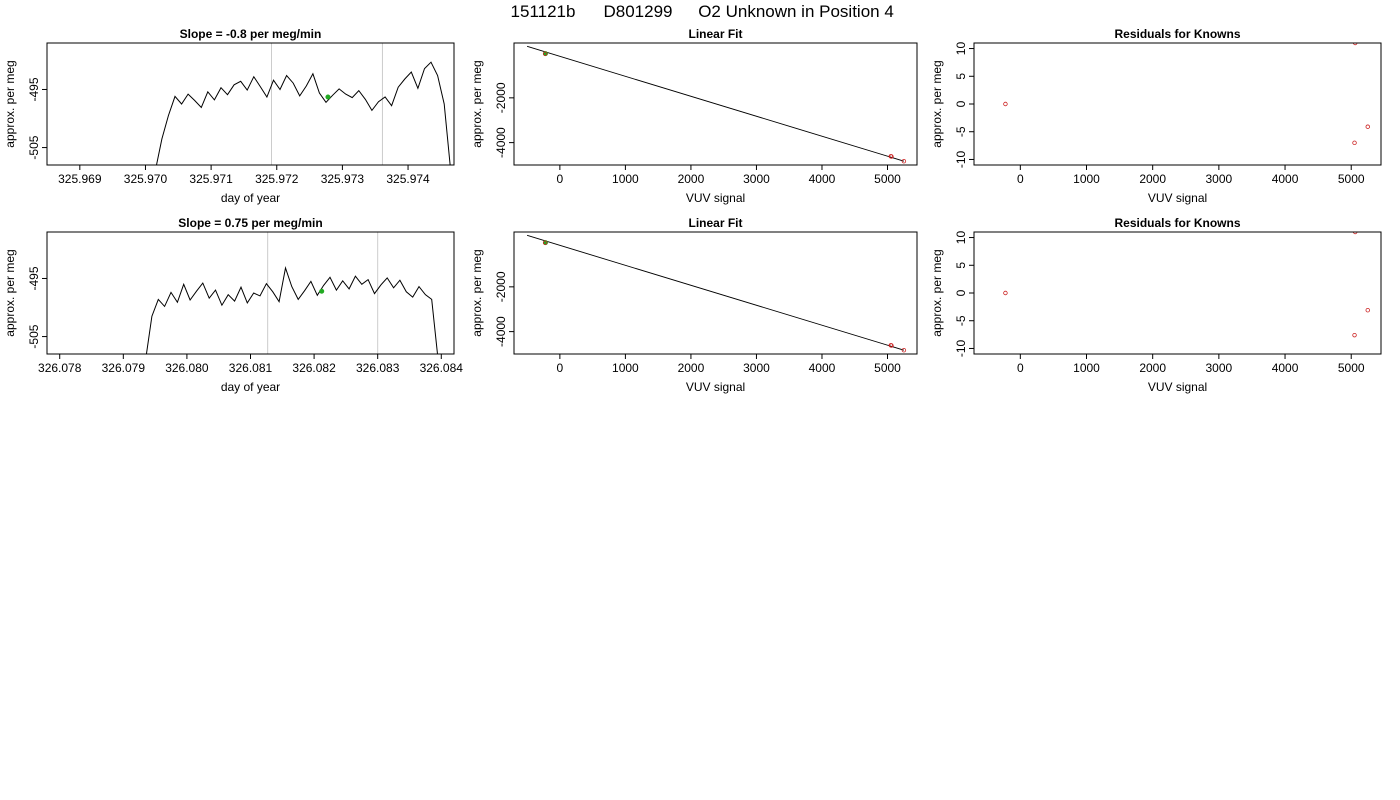 This screenshot has width=1400, height=800. I want to click on y-tick-label: -505, so click(34, 147).